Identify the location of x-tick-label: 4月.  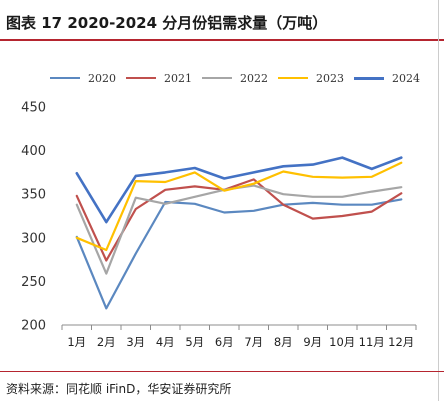
(165, 342).